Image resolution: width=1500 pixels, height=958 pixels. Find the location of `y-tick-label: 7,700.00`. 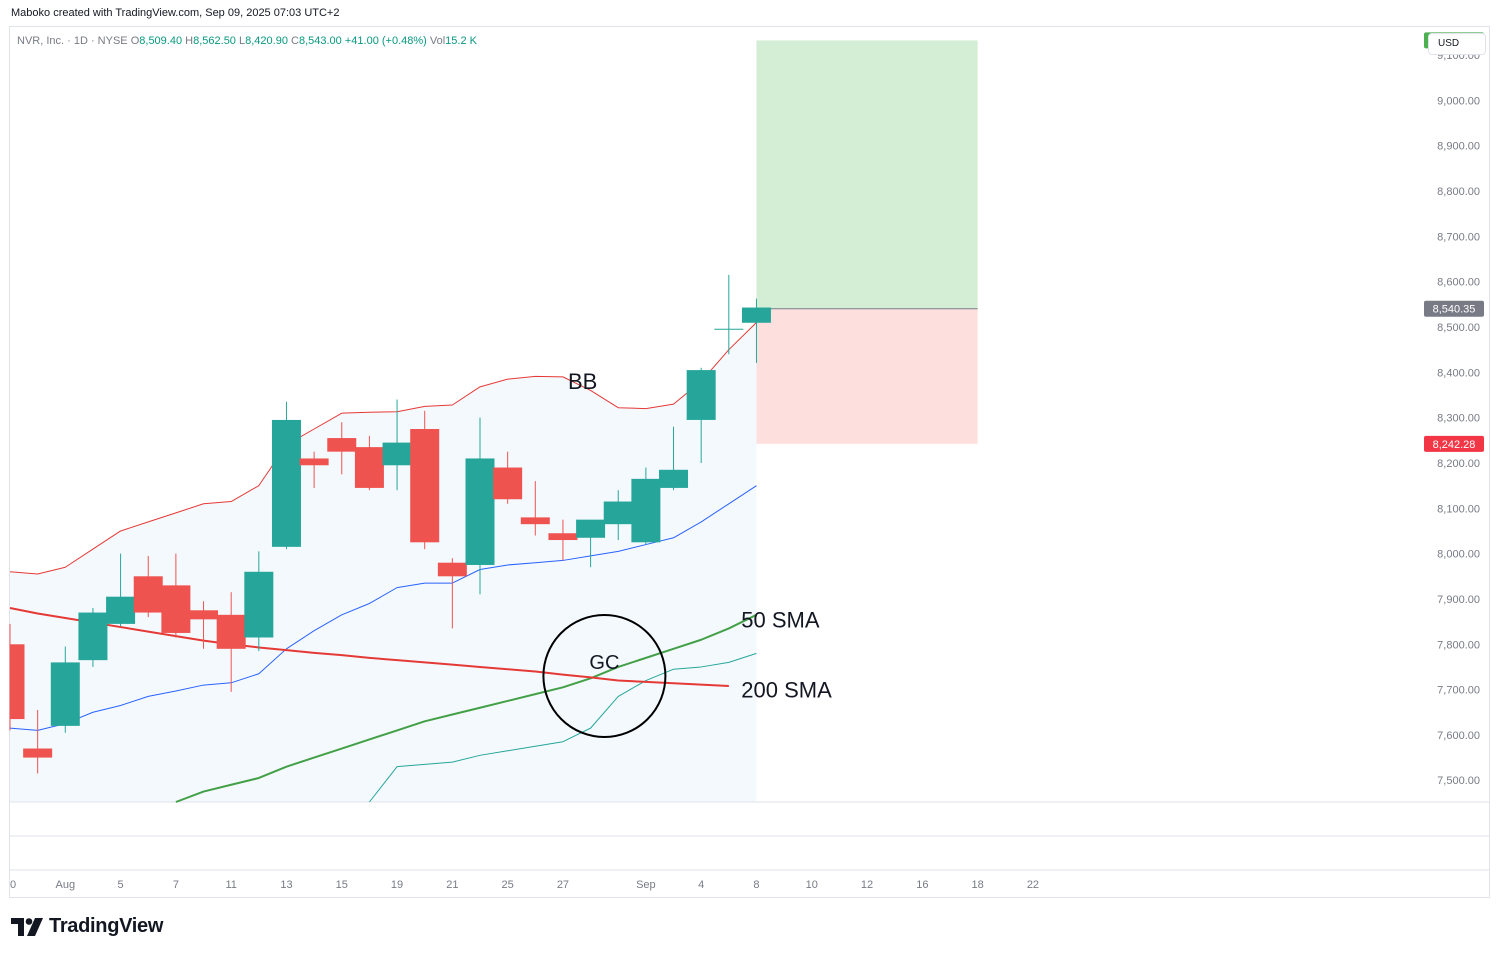

y-tick-label: 7,700.00 is located at coordinates (1458, 691).